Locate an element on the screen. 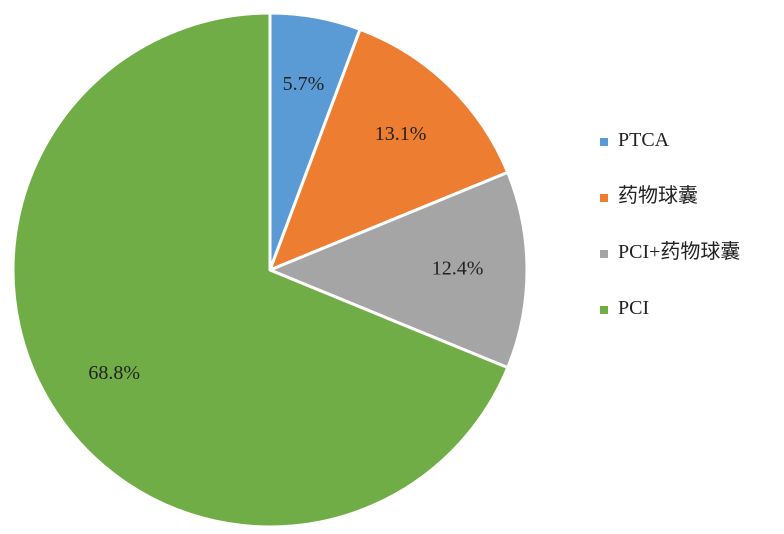 Image resolution: width=784 pixels, height=534 pixels. data-label-pci-2: 12.4% is located at coordinates (458, 269).